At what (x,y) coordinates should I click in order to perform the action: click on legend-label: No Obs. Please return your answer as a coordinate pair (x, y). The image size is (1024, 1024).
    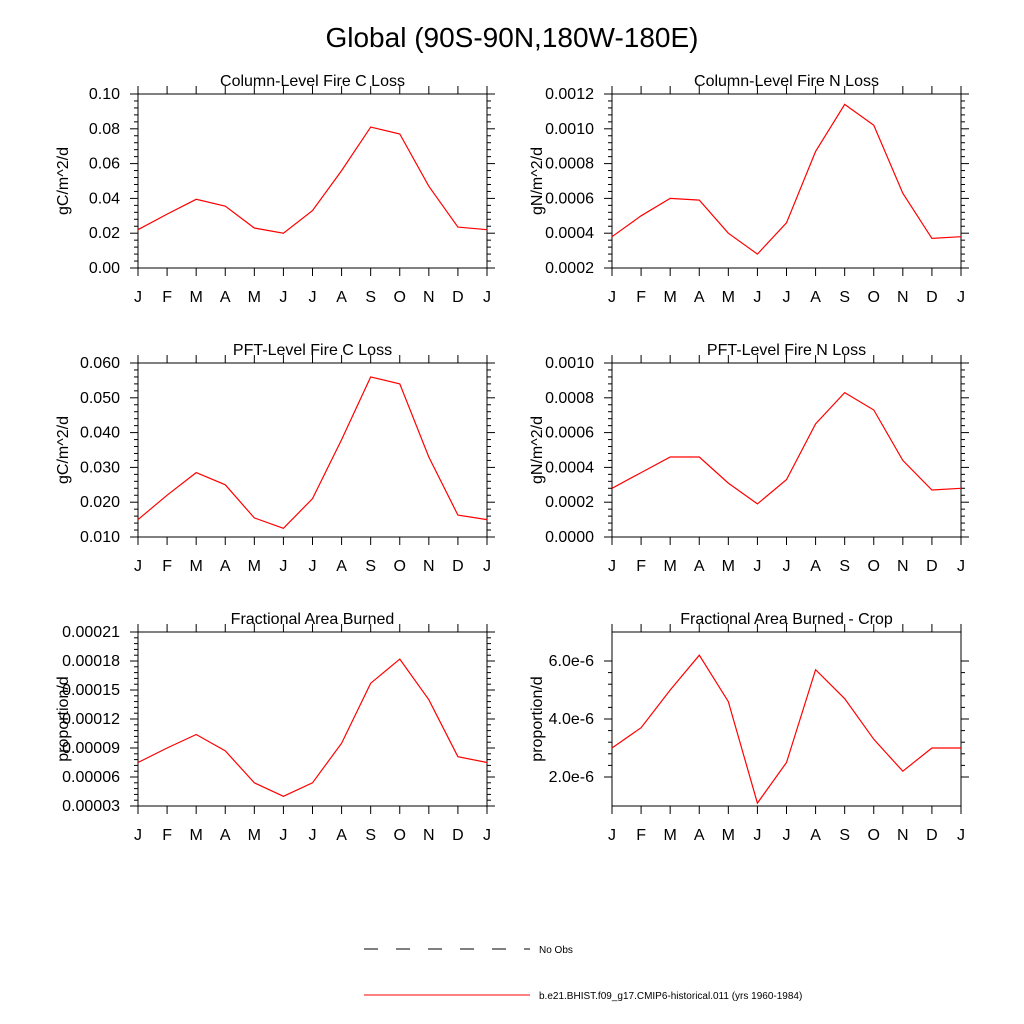
    Looking at the image, I should click on (556, 950).